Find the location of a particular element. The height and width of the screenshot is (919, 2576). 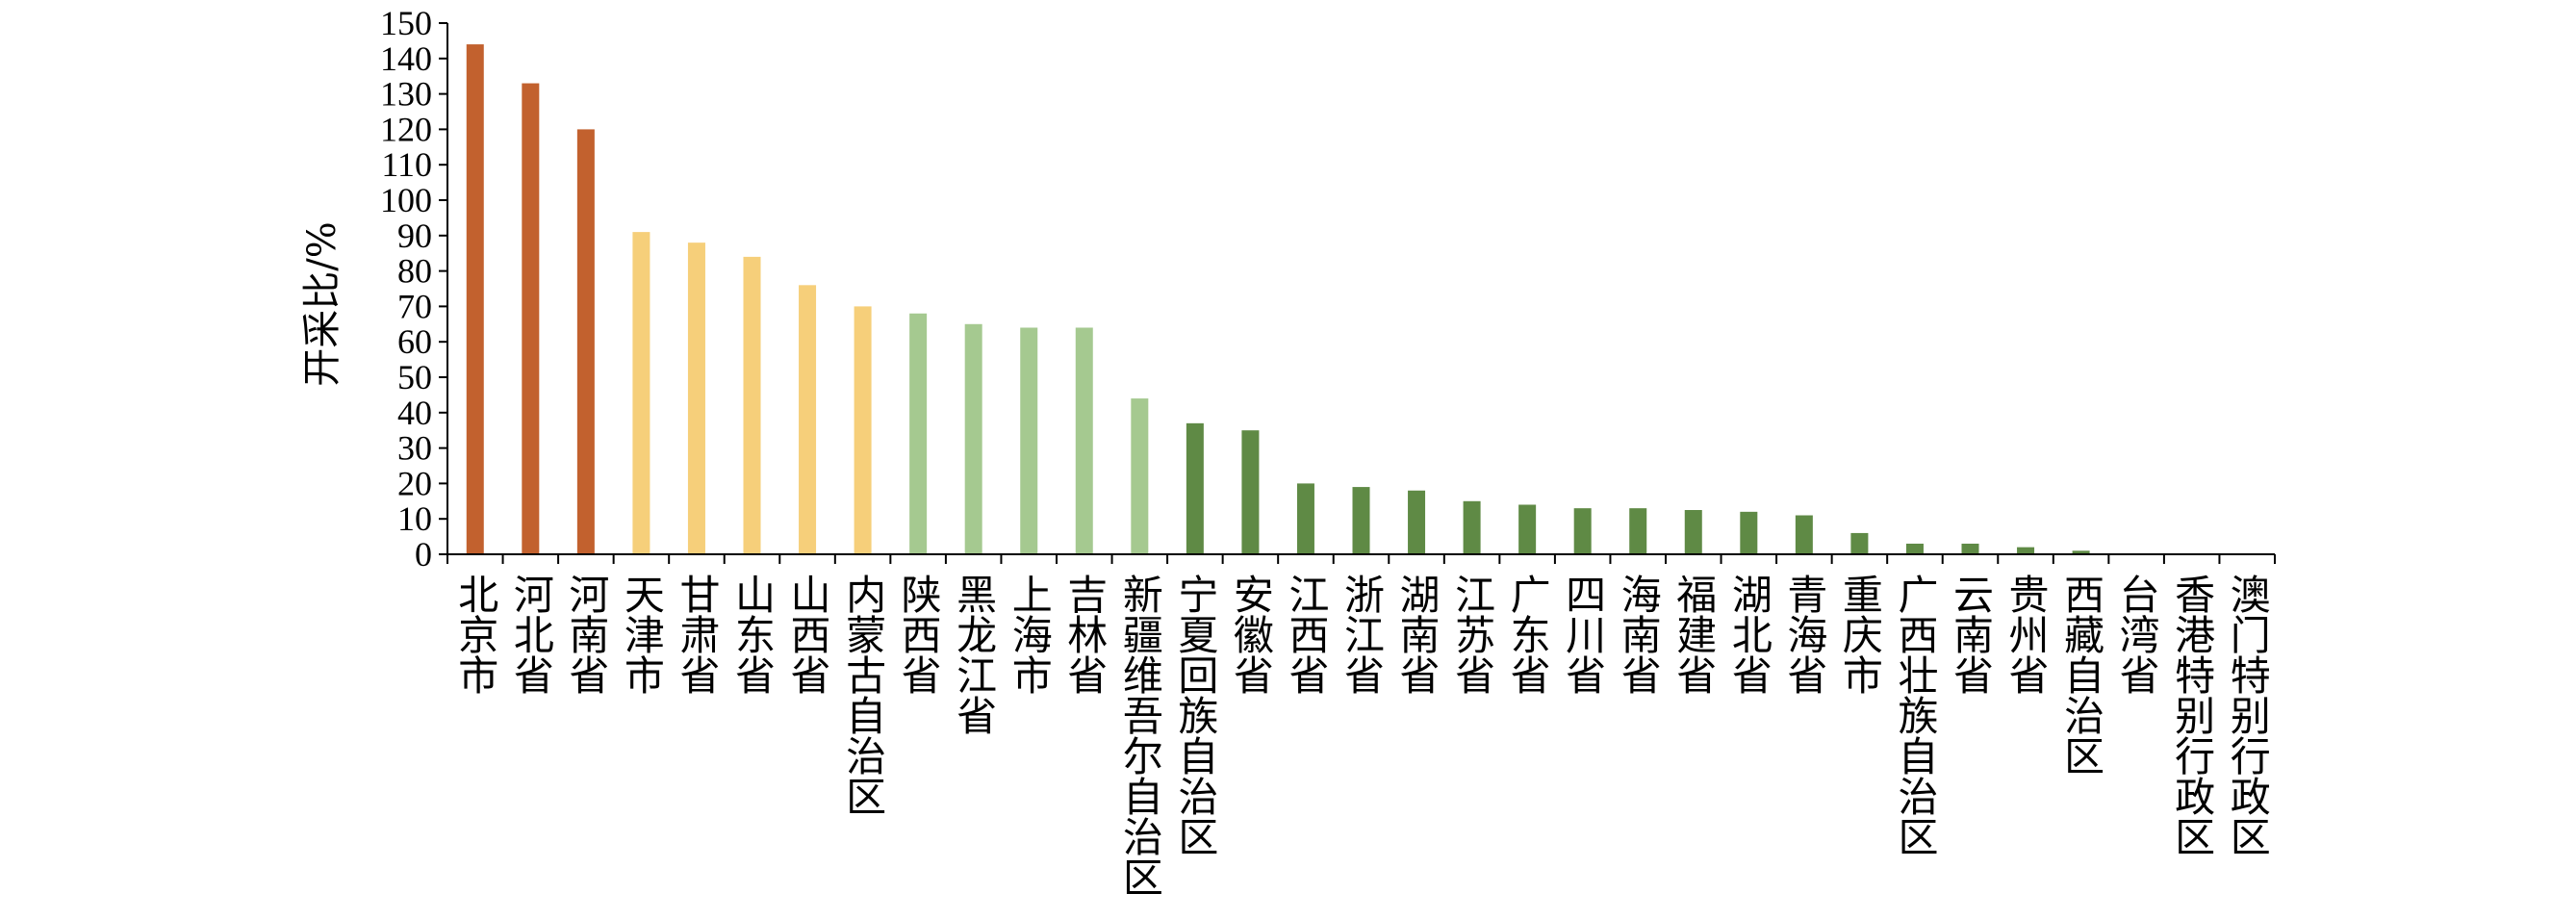

x-axis-ticks is located at coordinates (1361, 559).